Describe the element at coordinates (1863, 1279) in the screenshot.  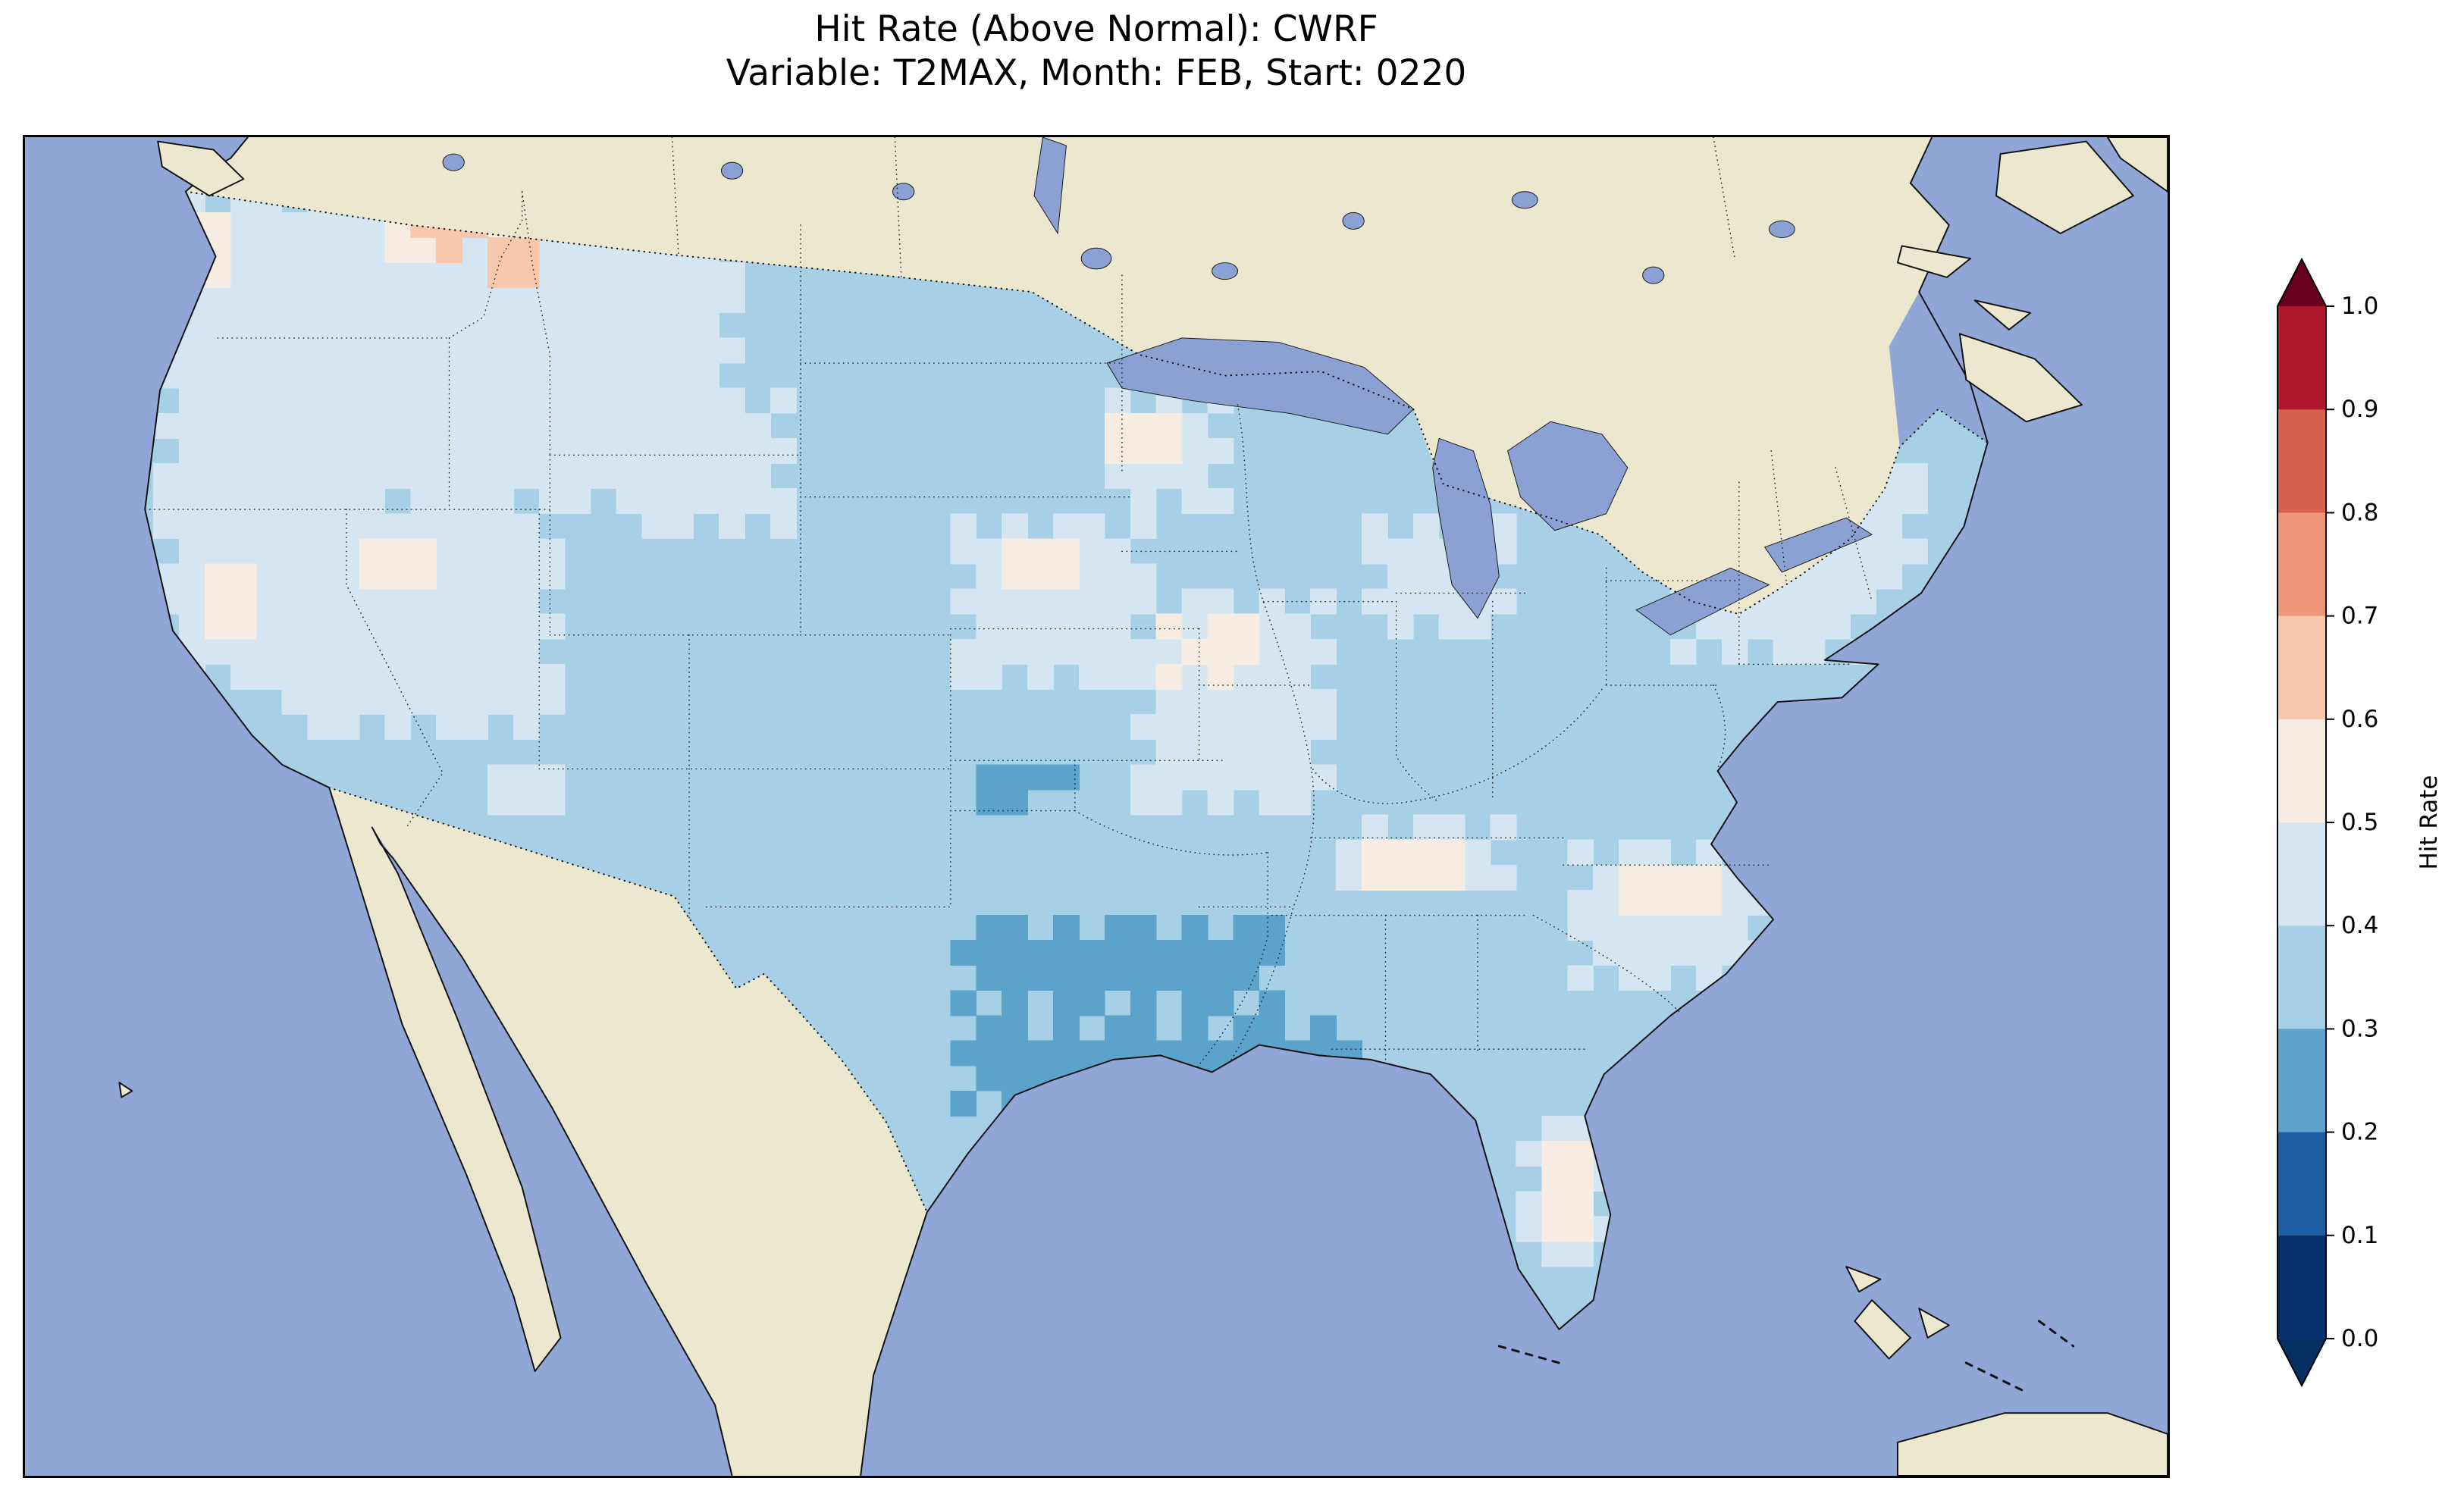
I see `bahamas-island` at that location.